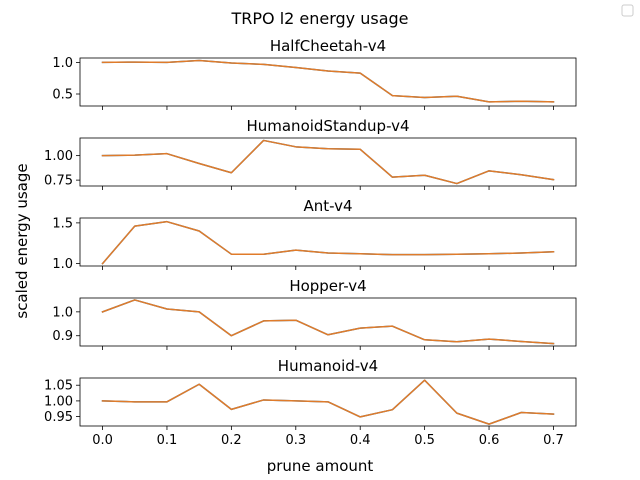 The image size is (640, 480). I want to click on x-tick-label: 0.4, so click(360, 440).